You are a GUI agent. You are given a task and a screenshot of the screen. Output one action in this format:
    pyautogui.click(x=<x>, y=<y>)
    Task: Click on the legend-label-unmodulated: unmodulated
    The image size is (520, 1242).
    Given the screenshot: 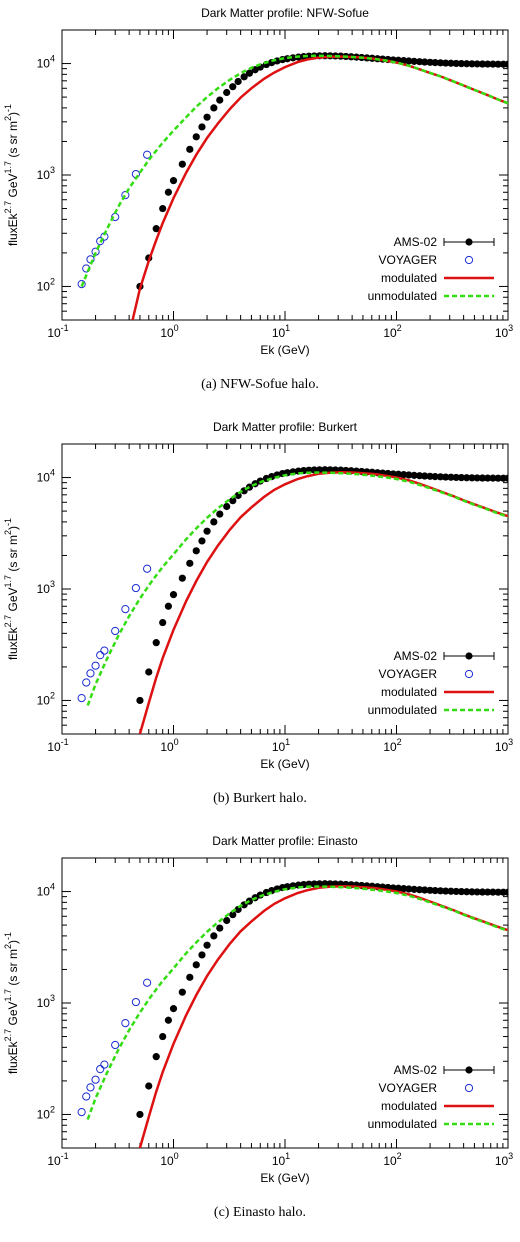 What is the action you would take?
    pyautogui.click(x=402, y=296)
    